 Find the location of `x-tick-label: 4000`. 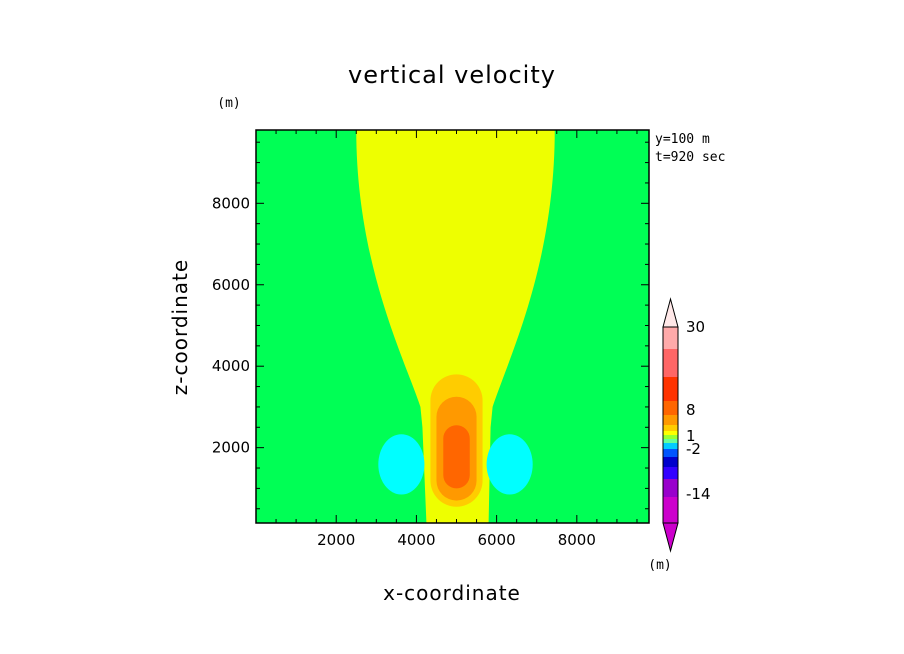

x-tick-label: 4000 is located at coordinates (416, 540).